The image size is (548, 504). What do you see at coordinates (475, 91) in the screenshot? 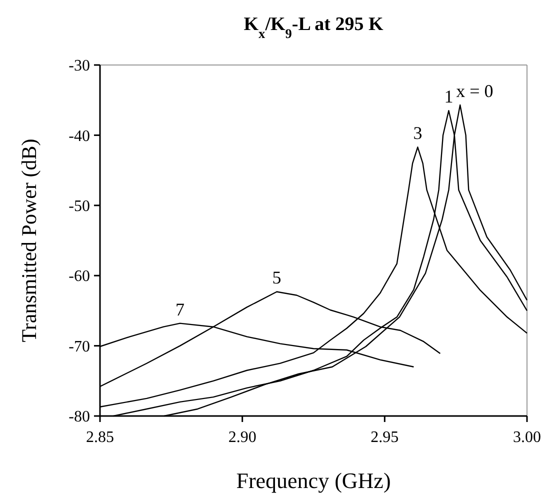
I see `series-label: x = 0` at bounding box center [475, 91].